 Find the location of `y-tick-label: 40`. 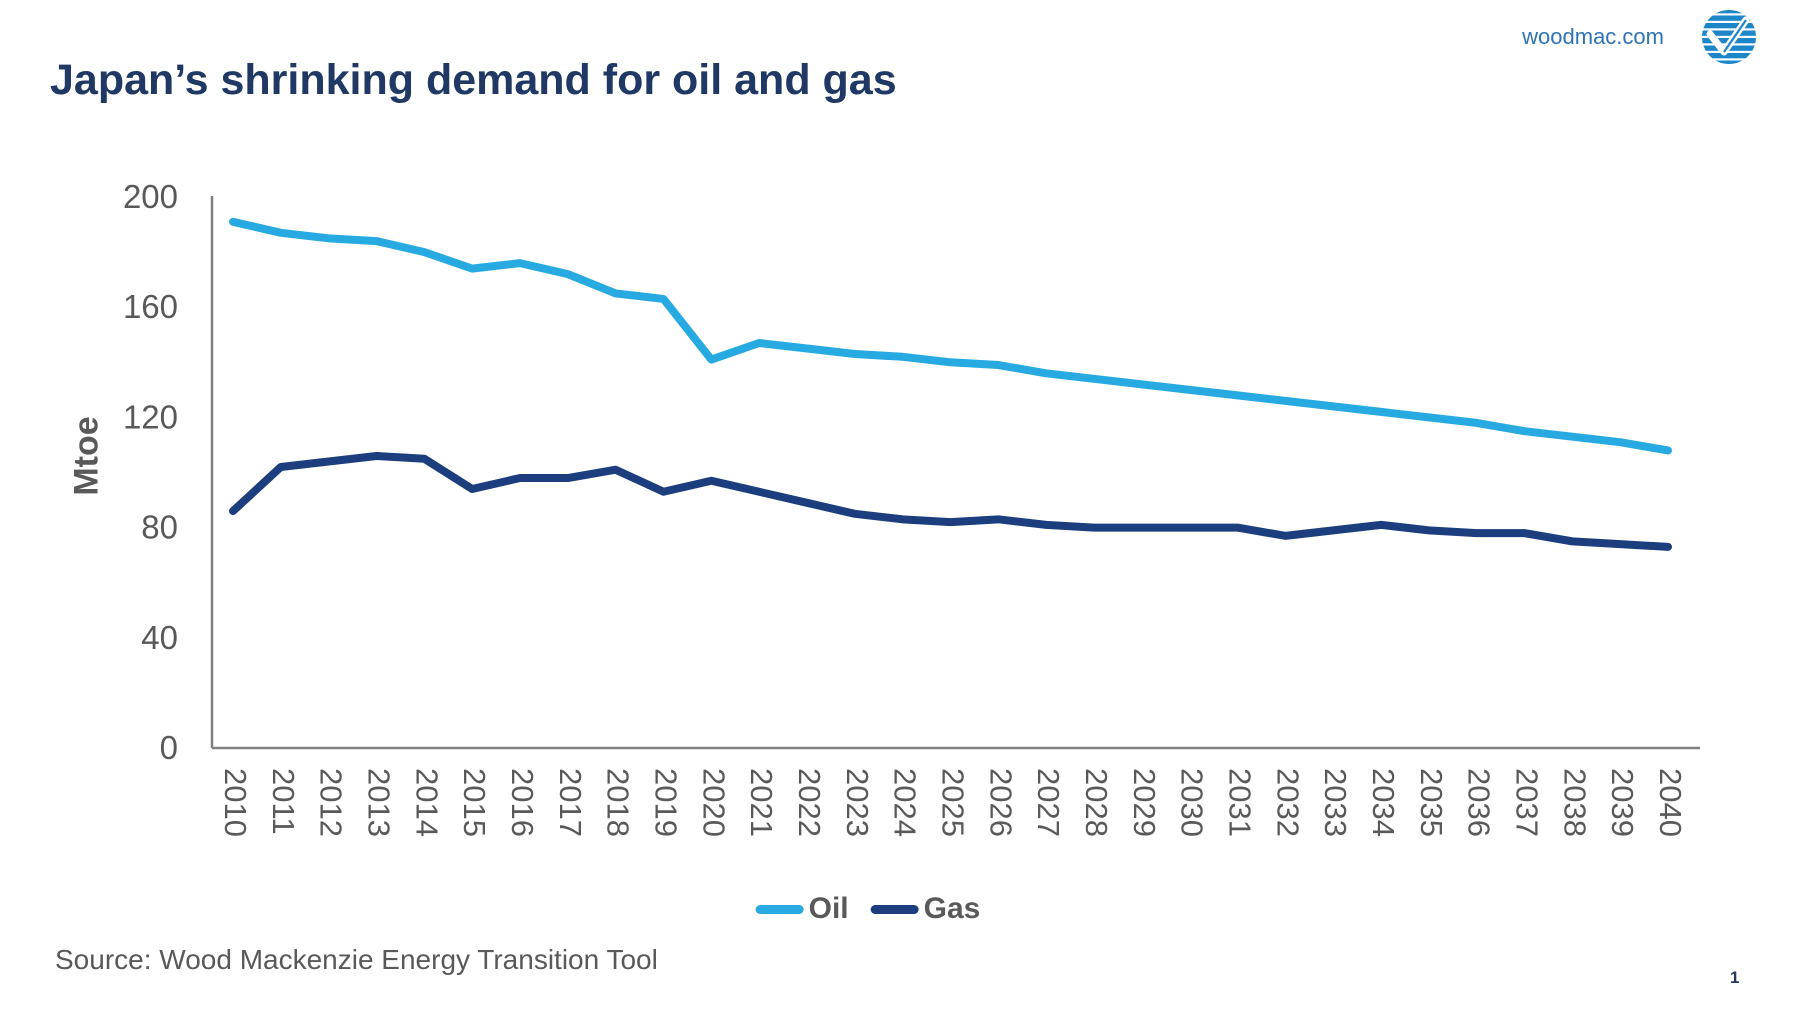

y-tick-label: 40 is located at coordinates (159, 637).